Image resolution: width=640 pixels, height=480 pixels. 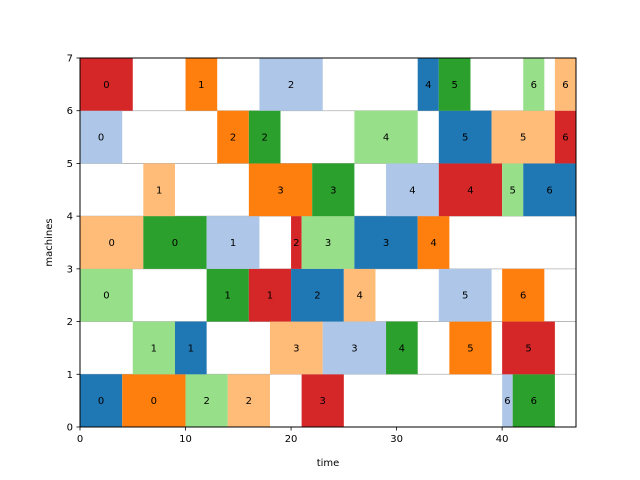 What do you see at coordinates (185, 439) in the screenshot?
I see `x-tick-label: 10` at bounding box center [185, 439].